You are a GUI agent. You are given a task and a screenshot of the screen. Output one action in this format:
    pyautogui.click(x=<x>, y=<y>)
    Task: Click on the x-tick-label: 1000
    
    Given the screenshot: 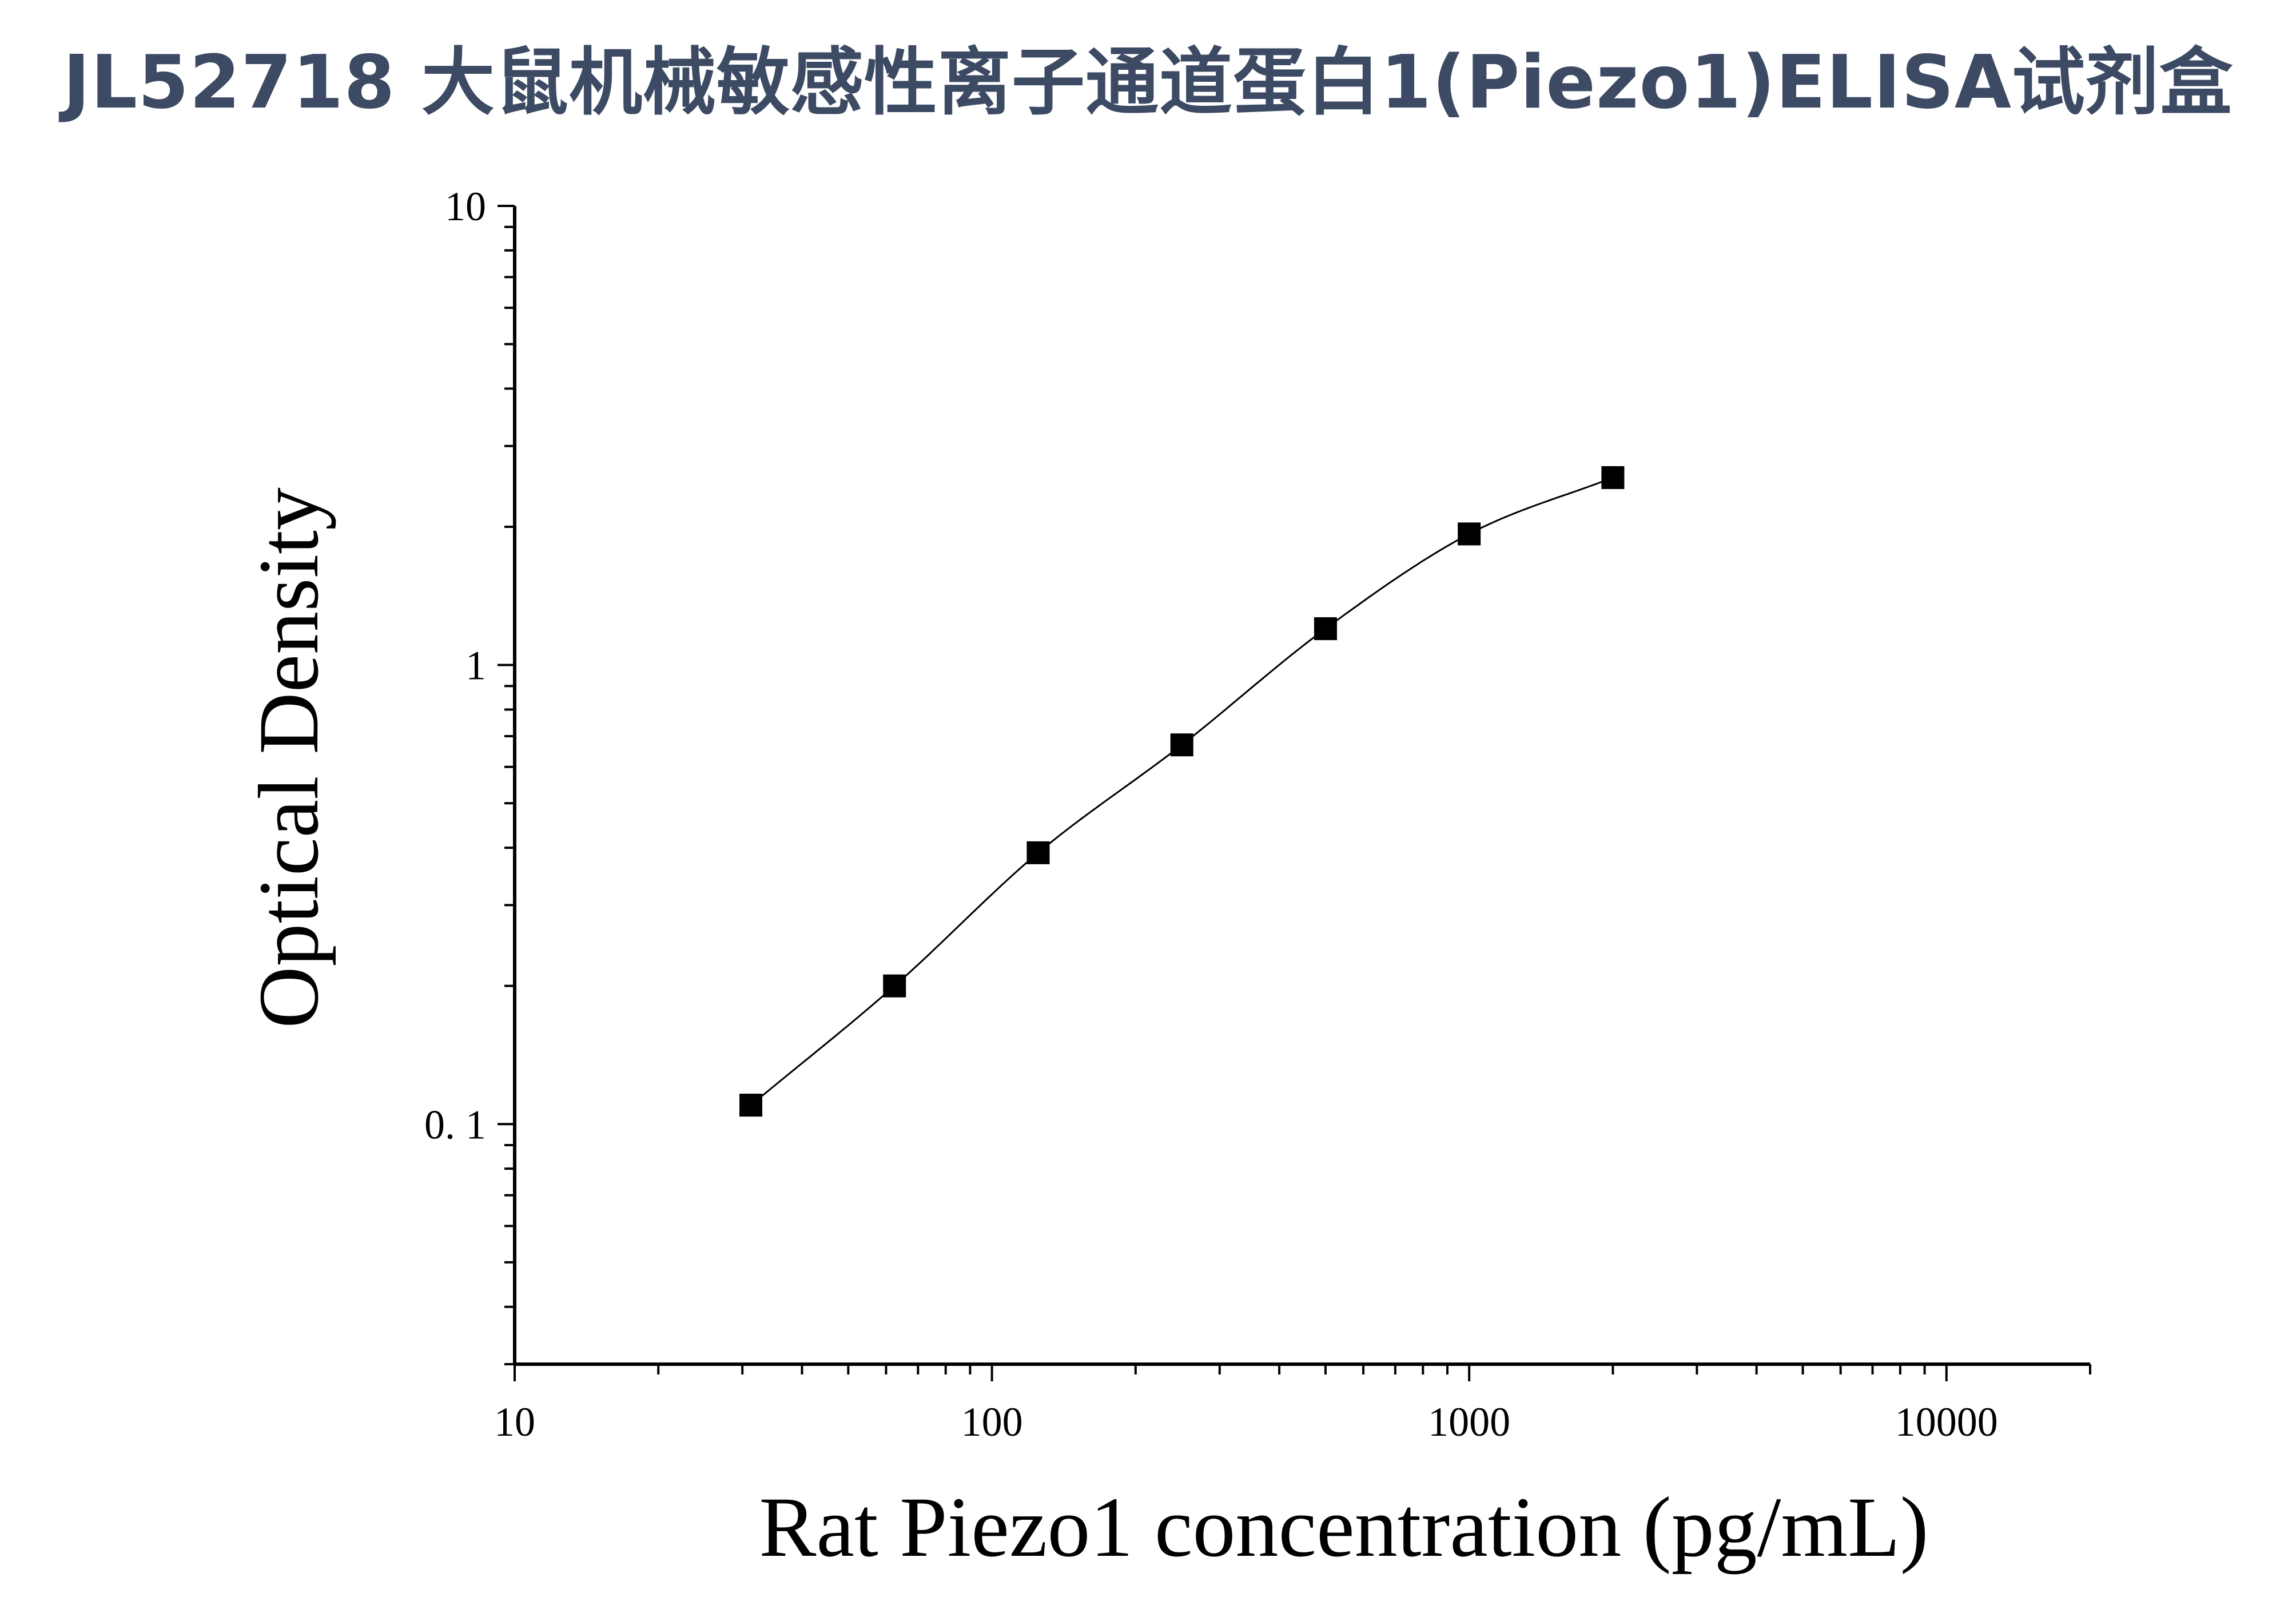 What is the action you would take?
    pyautogui.click(x=1469, y=1422)
    